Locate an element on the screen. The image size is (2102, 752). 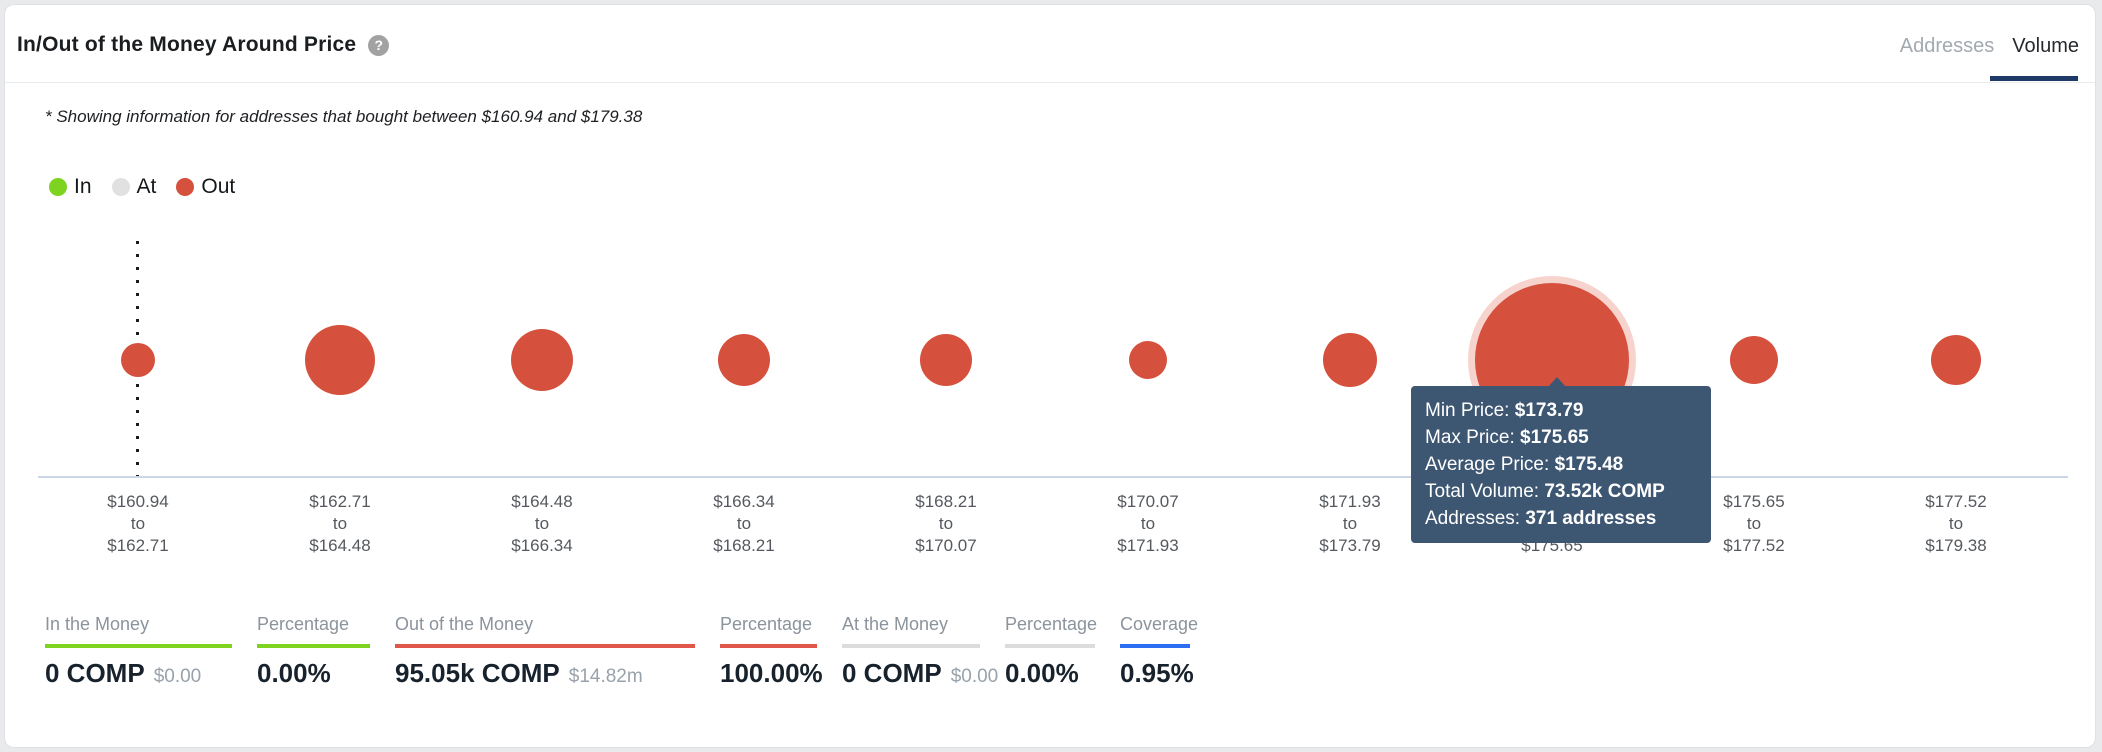
bubble-171.93-to-173.79 is located at coordinates (1350, 360).